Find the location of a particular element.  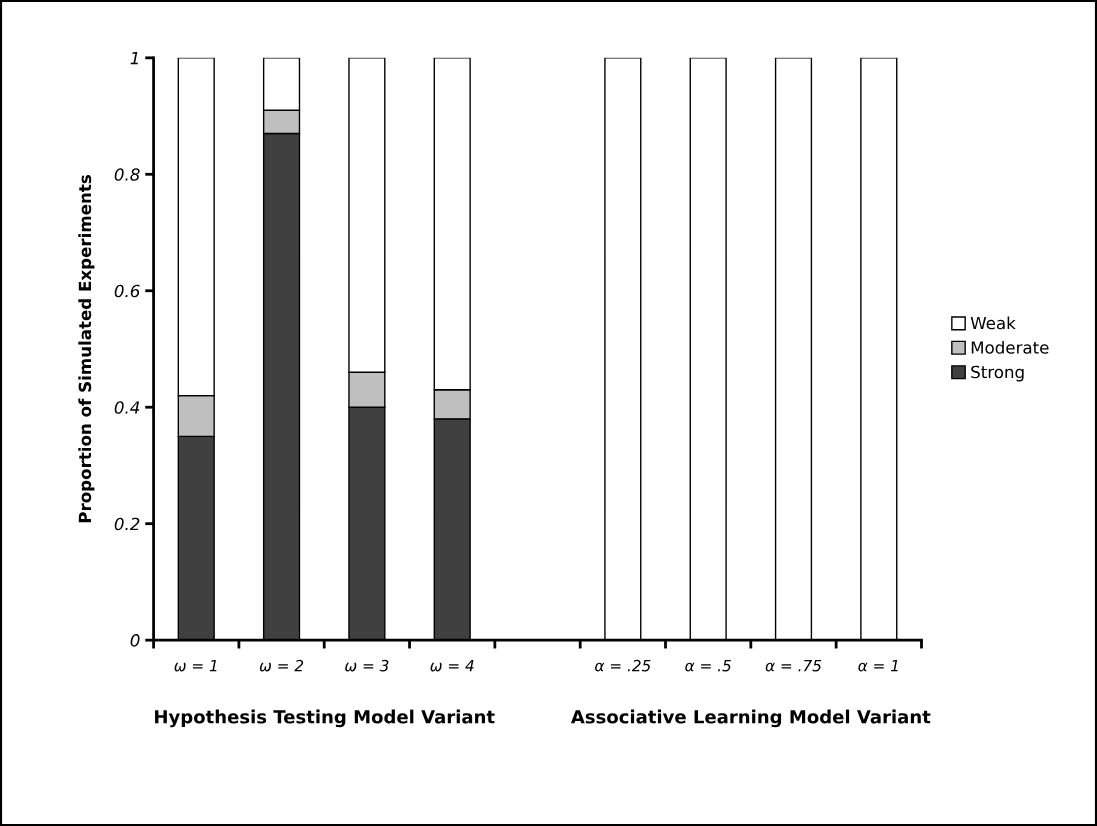

y-tick-label: 0 is located at coordinates (135, 640).